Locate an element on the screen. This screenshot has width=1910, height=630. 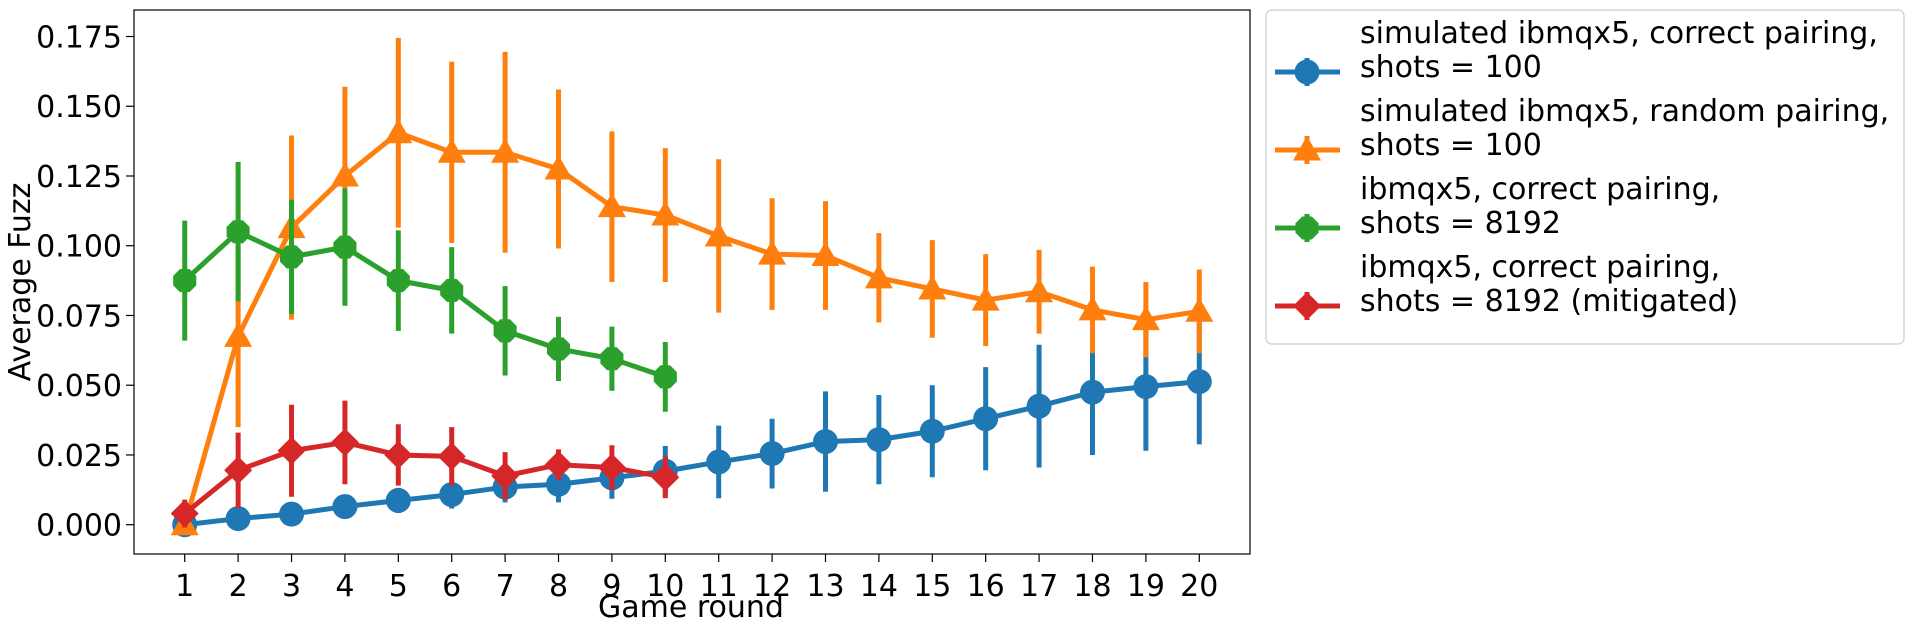
x-tick-label: 2 is located at coordinates (238, 586).